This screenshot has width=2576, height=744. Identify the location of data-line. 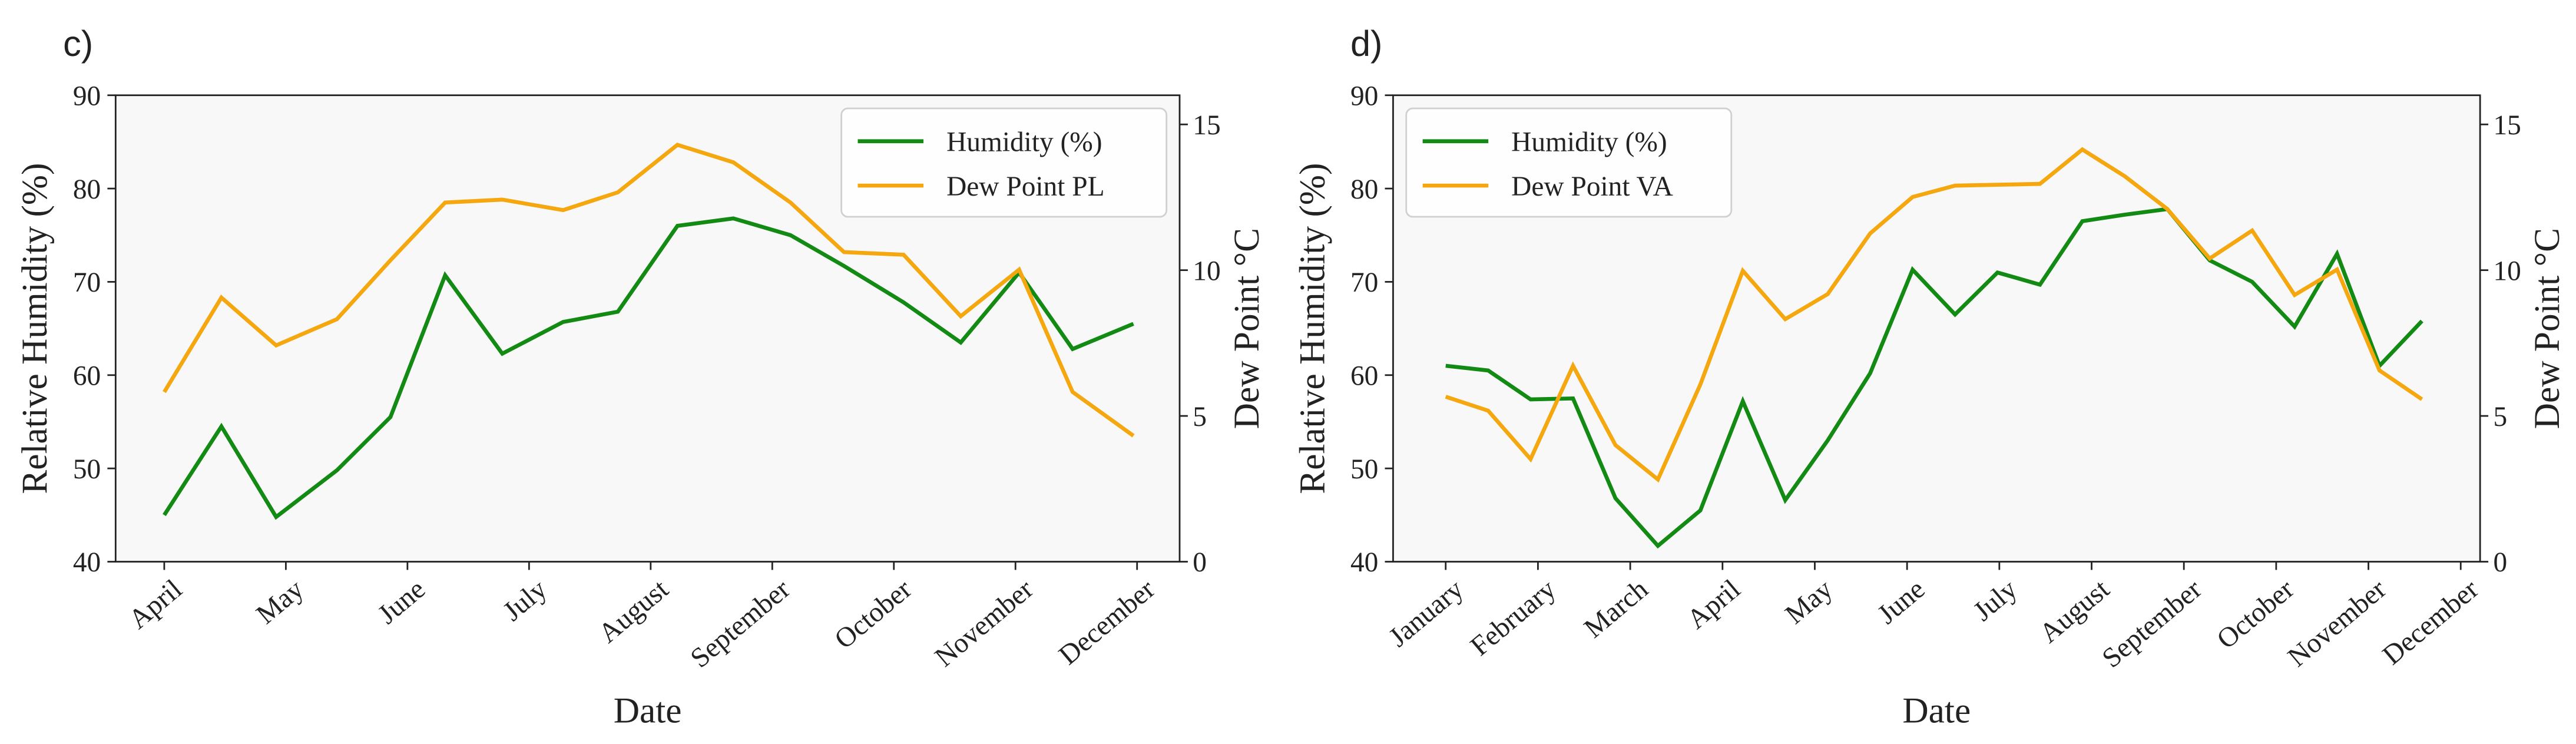
(649, 290).